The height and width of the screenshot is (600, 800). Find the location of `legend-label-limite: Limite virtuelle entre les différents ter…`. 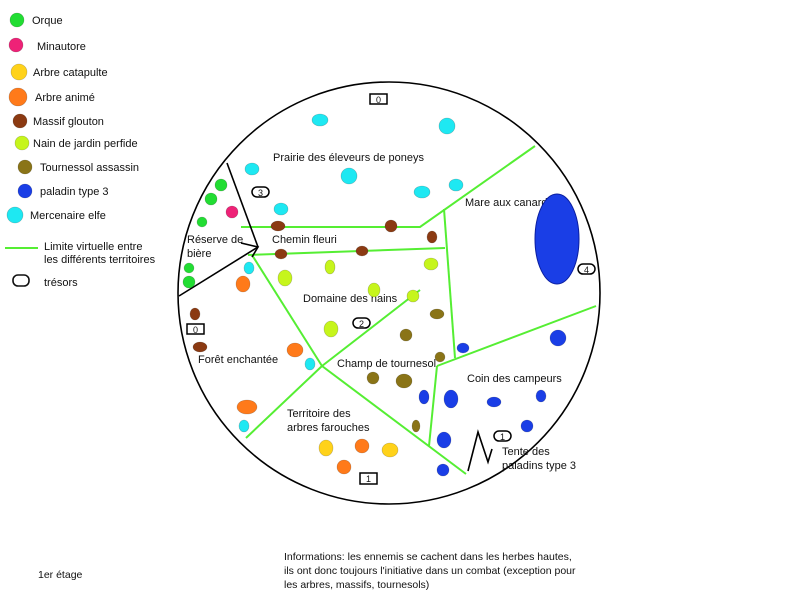

legend-label-limite: Limite virtuelle entre les différents ter… is located at coordinates (100, 253).